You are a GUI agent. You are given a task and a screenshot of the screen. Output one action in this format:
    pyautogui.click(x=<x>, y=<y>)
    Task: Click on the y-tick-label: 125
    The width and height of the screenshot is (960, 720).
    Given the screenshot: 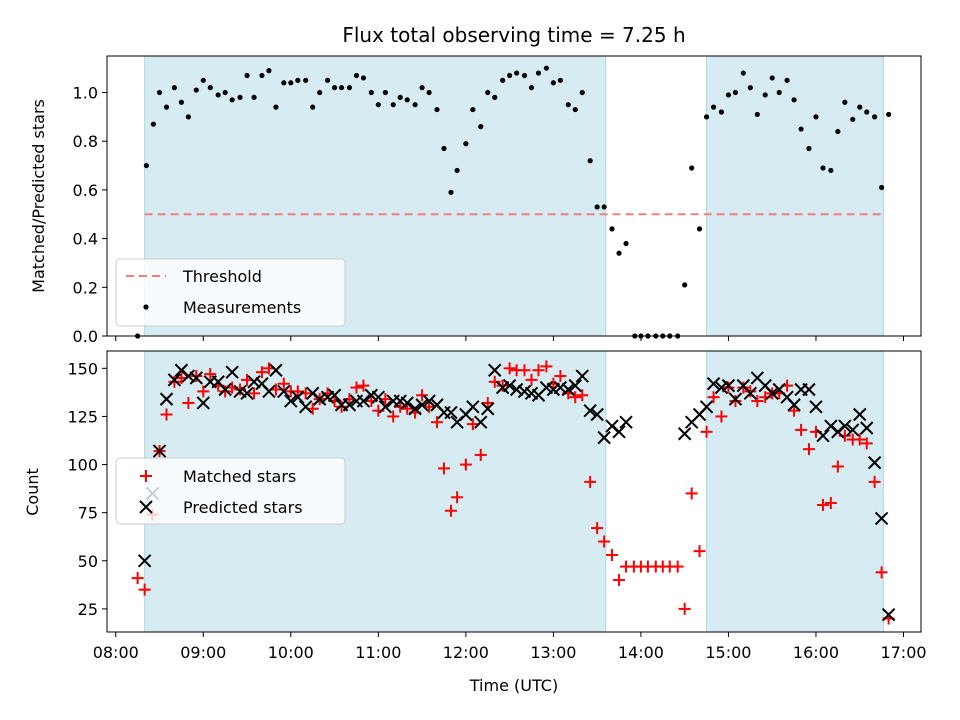 What is the action you would take?
    pyautogui.click(x=82, y=416)
    